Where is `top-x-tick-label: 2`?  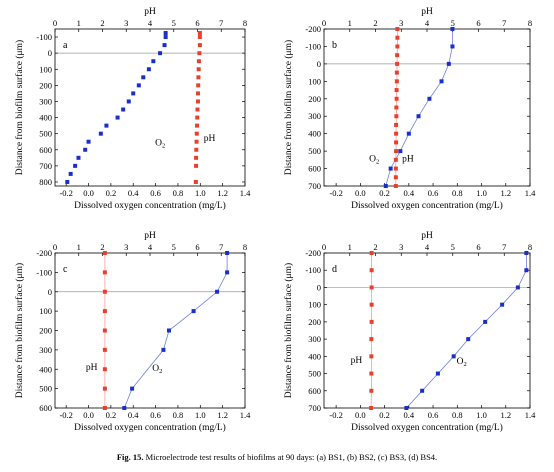
top-x-tick-label: 2 is located at coordinates (375, 247).